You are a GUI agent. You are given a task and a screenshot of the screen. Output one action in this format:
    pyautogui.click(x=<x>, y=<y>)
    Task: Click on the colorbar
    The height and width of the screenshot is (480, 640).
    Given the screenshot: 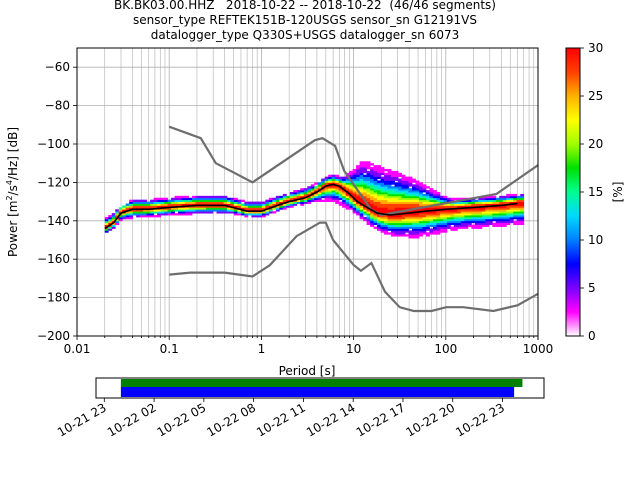 What is the action you would take?
    pyautogui.click(x=573, y=192)
    